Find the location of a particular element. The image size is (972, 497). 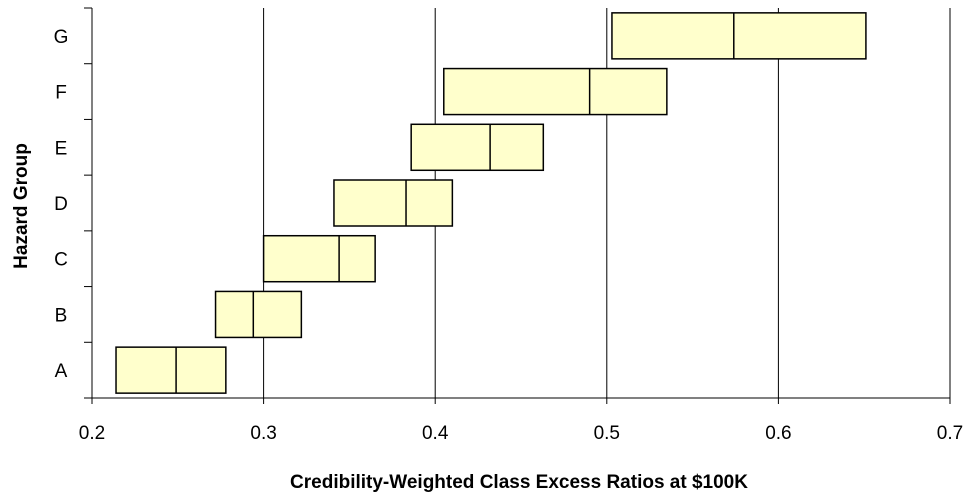

box-g is located at coordinates (739, 36).